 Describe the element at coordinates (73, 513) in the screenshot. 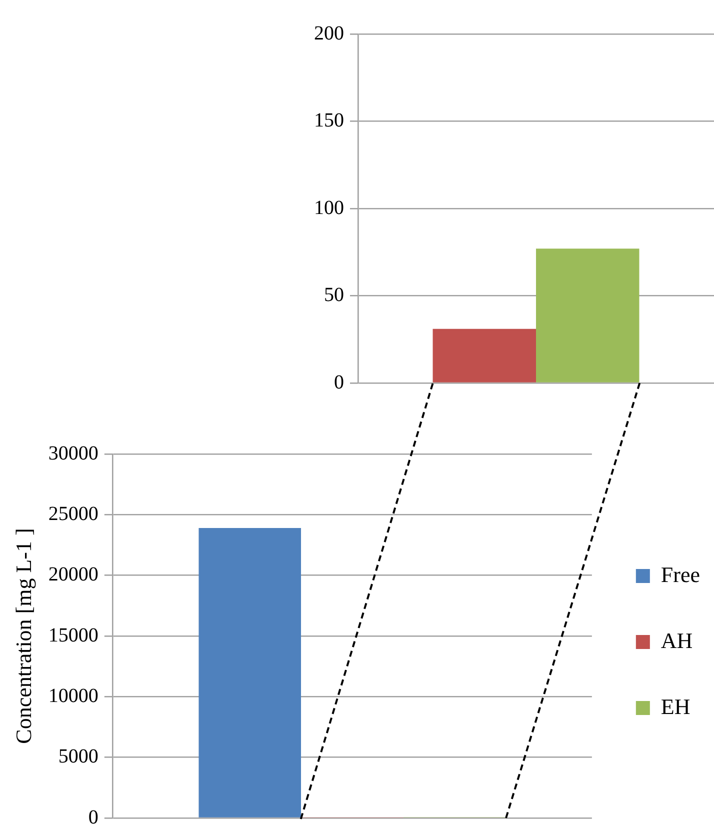

I see `y-tick-label: 25000` at that location.